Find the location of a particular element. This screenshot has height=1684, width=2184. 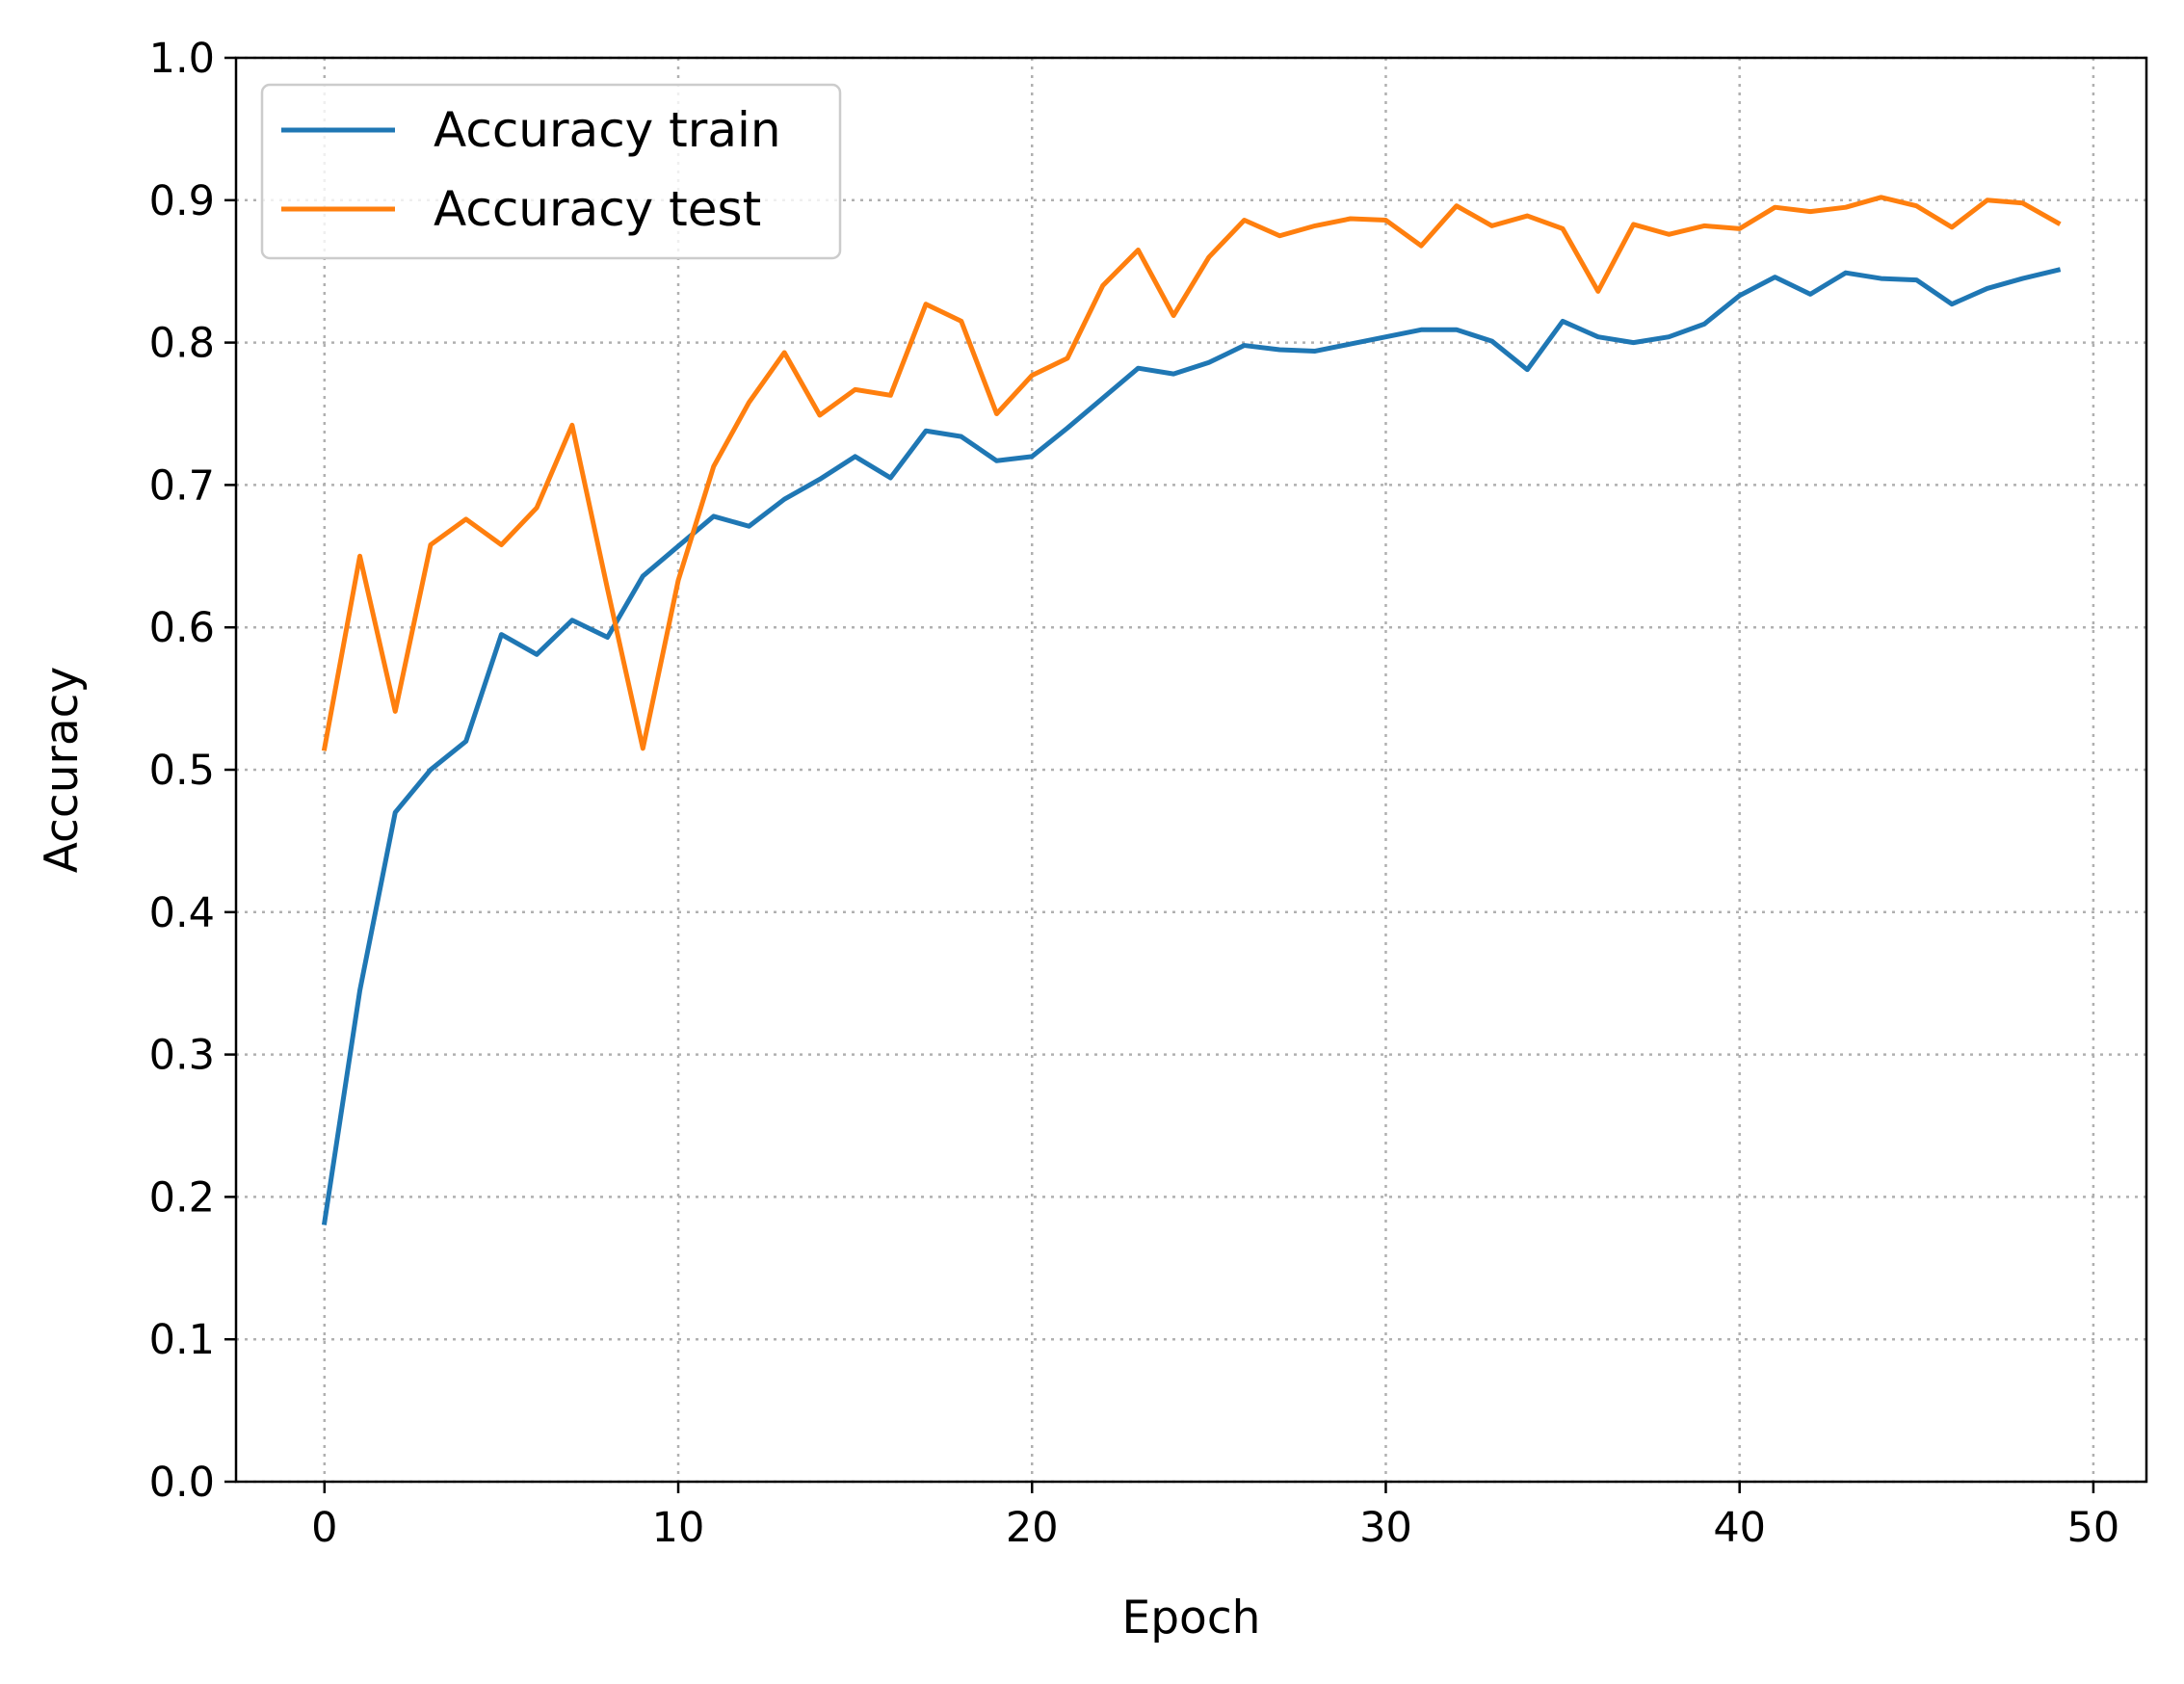

y-tick-label: 0.4 is located at coordinates (182, 913).